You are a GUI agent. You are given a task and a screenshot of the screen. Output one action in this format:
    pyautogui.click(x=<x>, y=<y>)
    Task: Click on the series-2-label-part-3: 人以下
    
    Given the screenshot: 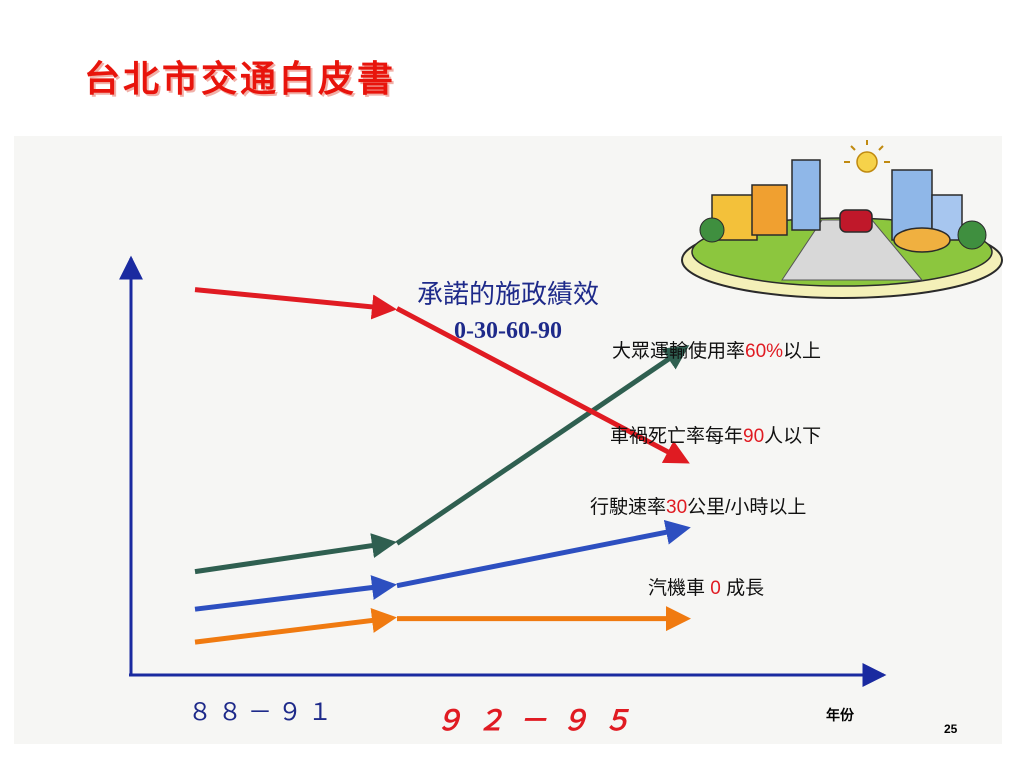 What is the action you would take?
    pyautogui.click(x=792, y=436)
    